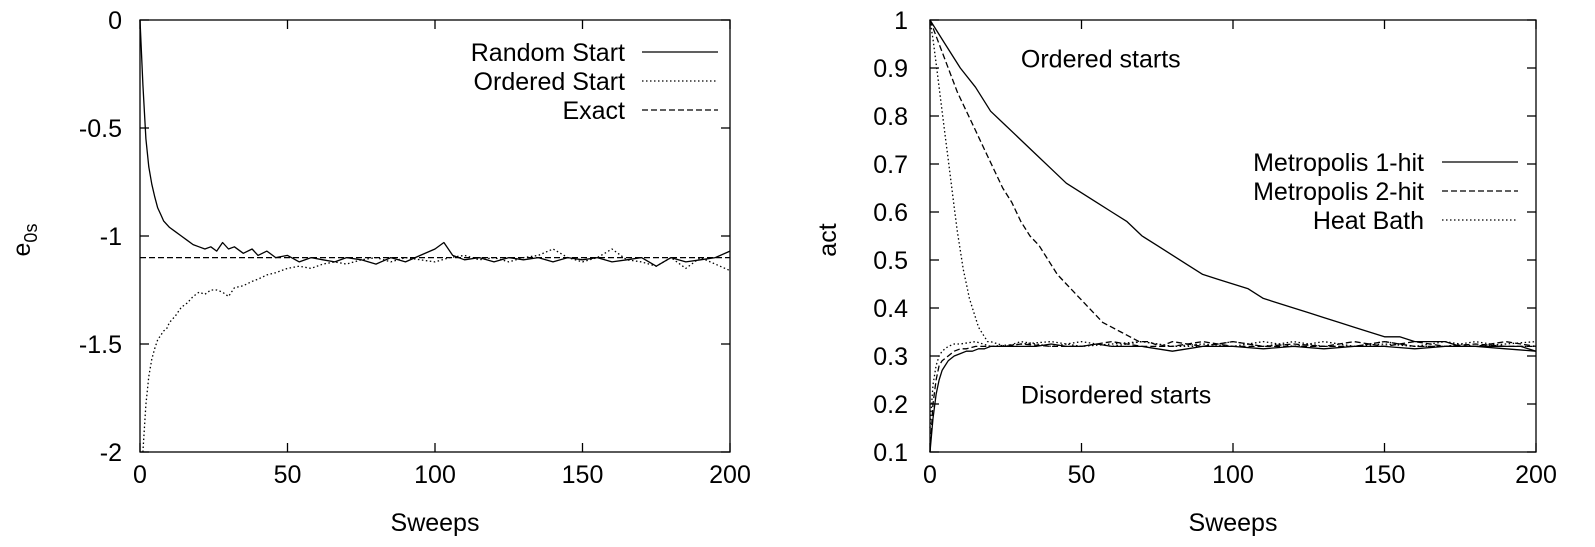 The width and height of the screenshot is (1595, 547). I want to click on legend-label: Metropolis 1-hit, so click(1338, 163).